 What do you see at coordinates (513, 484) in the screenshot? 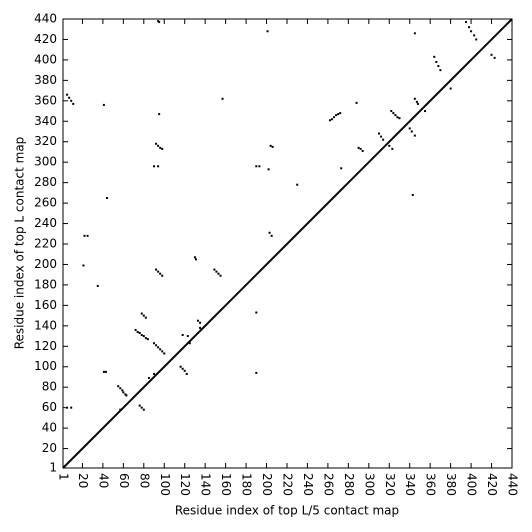
I see `x-tick-label: 440` at bounding box center [513, 484].